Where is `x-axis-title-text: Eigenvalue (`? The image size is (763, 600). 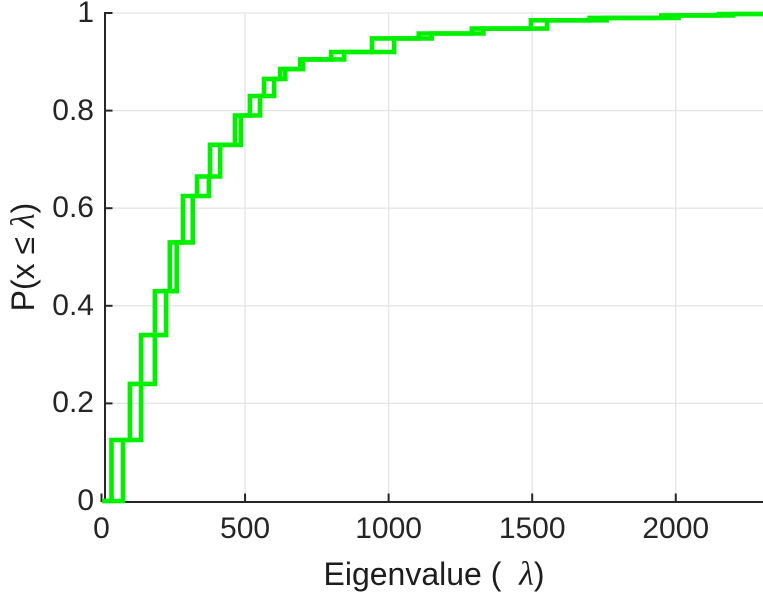
x-axis-title-text: Eigenvalue ( is located at coordinates (421, 574).